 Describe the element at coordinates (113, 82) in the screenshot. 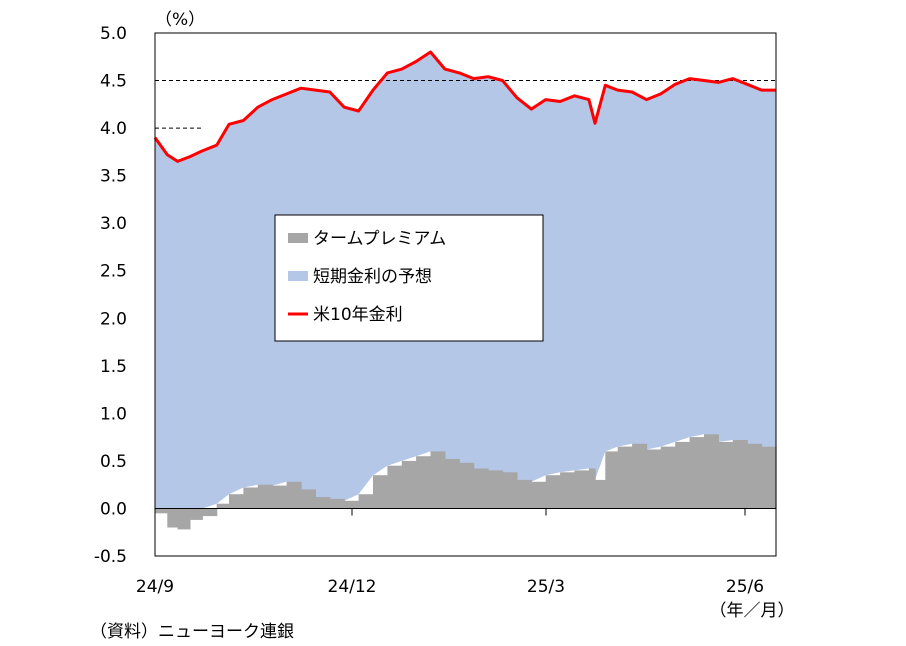

I see `y-tick-label: 4.5` at that location.